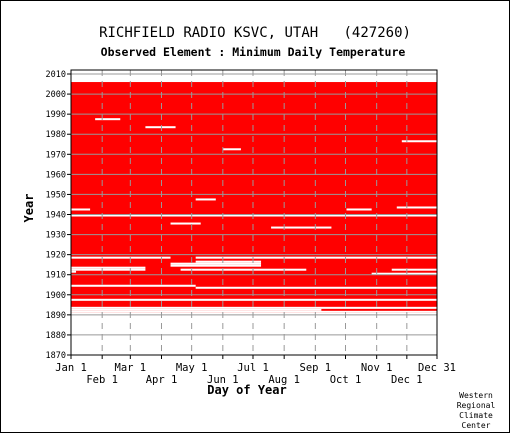  I want to click on y-tick-label: 1920, so click(56, 256).